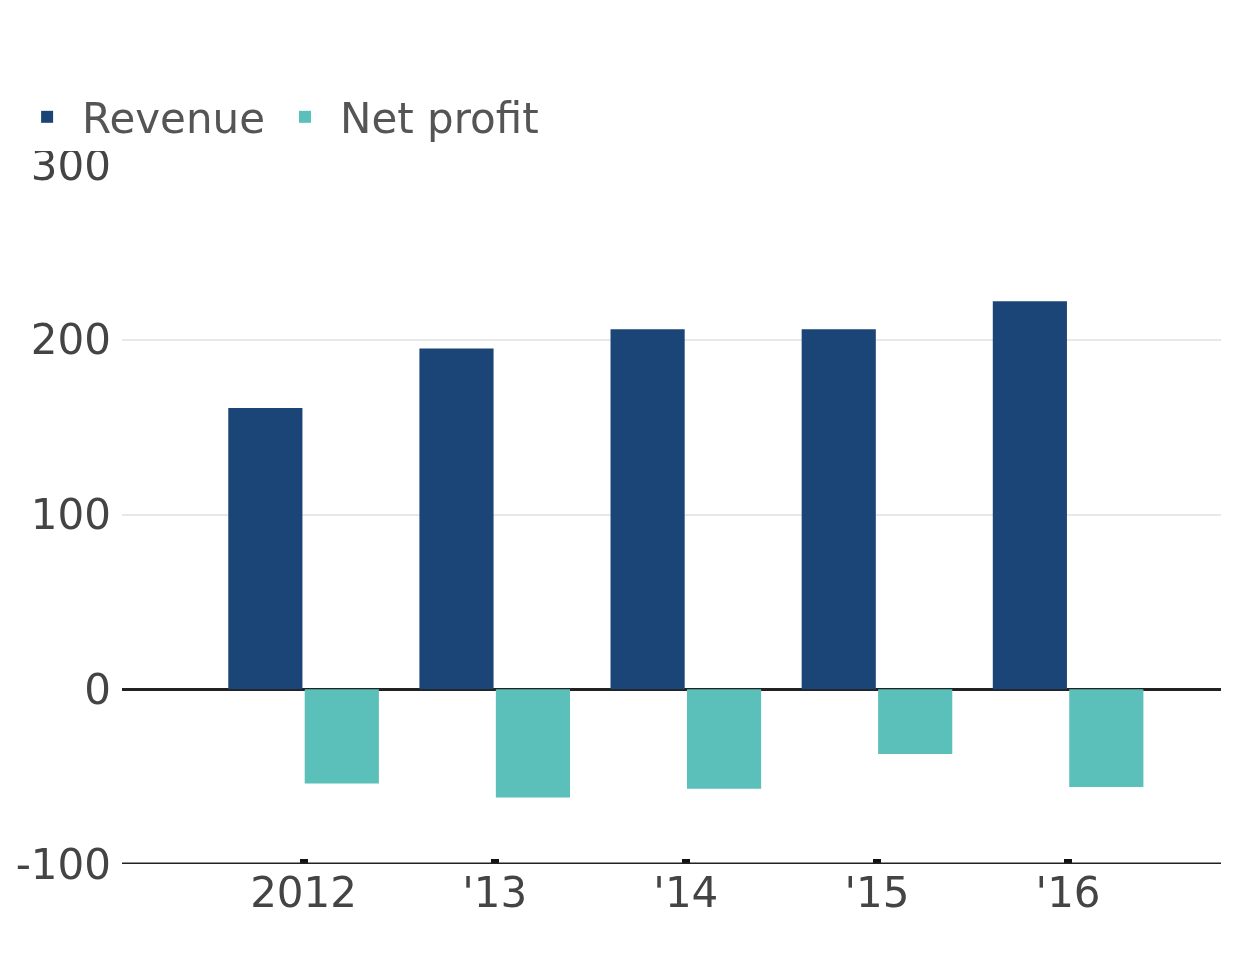 This screenshot has width=1236, height=954. Describe the element at coordinates (304, 892) in the screenshot. I see `x-tick-label: 2012` at that location.